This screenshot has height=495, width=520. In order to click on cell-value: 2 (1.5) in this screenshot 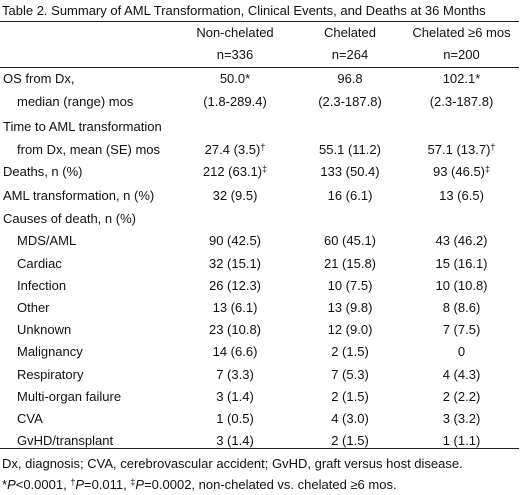, I will do `click(350, 351)`.